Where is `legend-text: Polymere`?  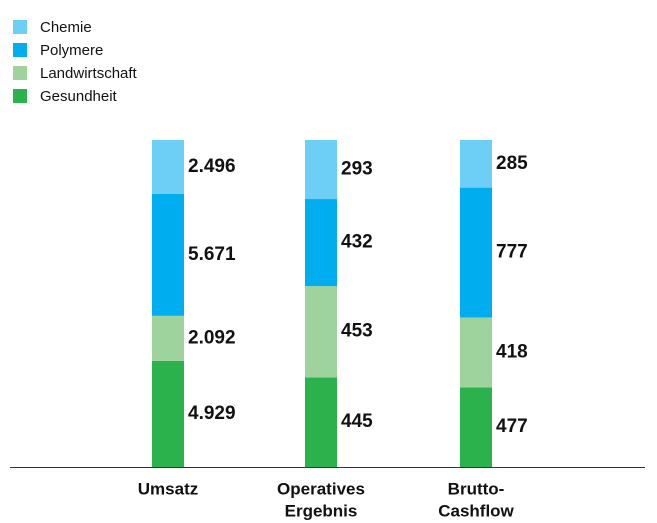
legend-text: Polymere is located at coordinates (71, 50).